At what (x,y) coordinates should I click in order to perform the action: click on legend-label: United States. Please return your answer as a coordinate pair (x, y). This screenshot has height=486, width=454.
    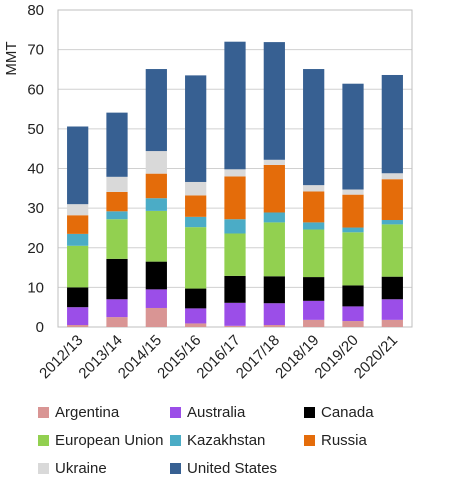
    Looking at the image, I should click on (232, 468).